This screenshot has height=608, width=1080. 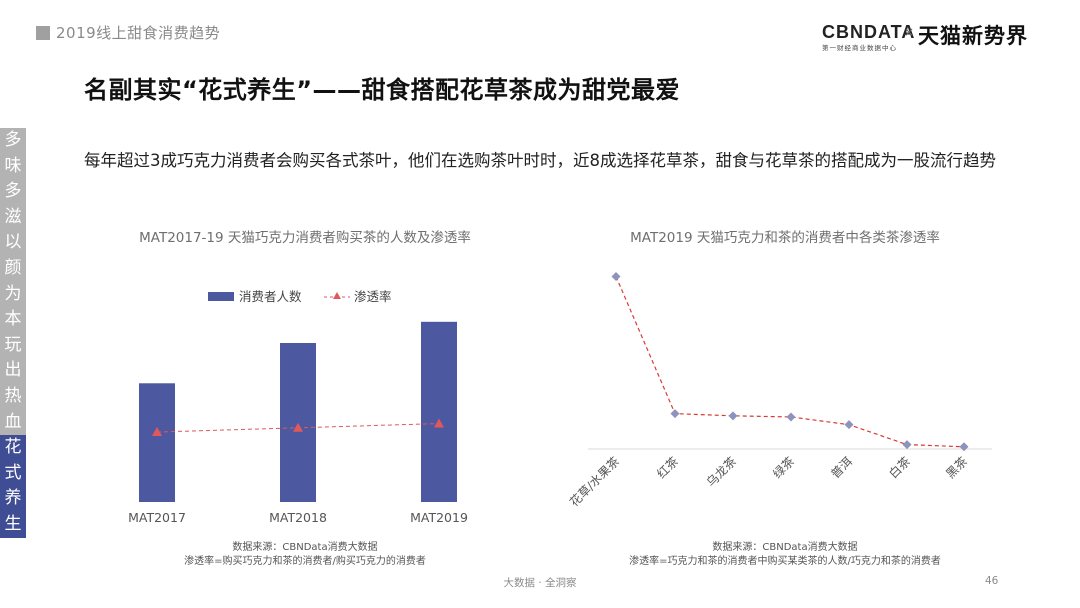 I want to click on side-nav-char: 花, so click(x=13, y=447).